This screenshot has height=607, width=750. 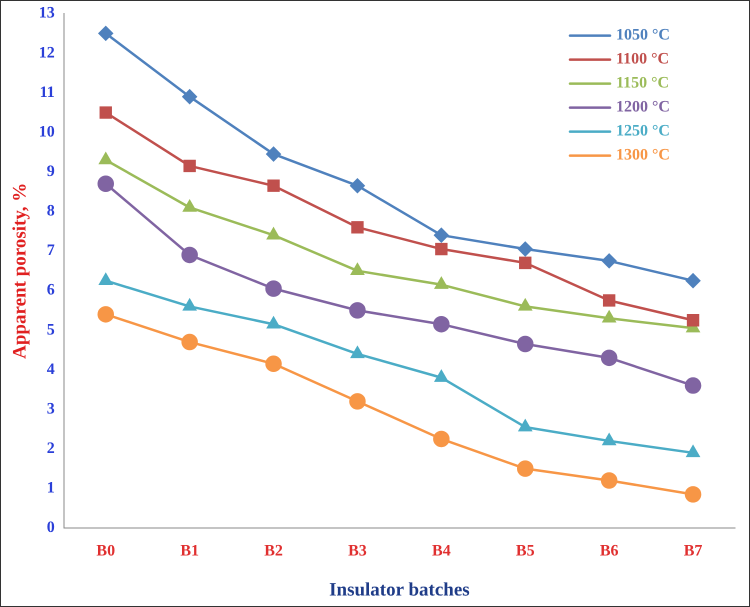 I want to click on x-tick-label: B3, so click(x=357, y=551).